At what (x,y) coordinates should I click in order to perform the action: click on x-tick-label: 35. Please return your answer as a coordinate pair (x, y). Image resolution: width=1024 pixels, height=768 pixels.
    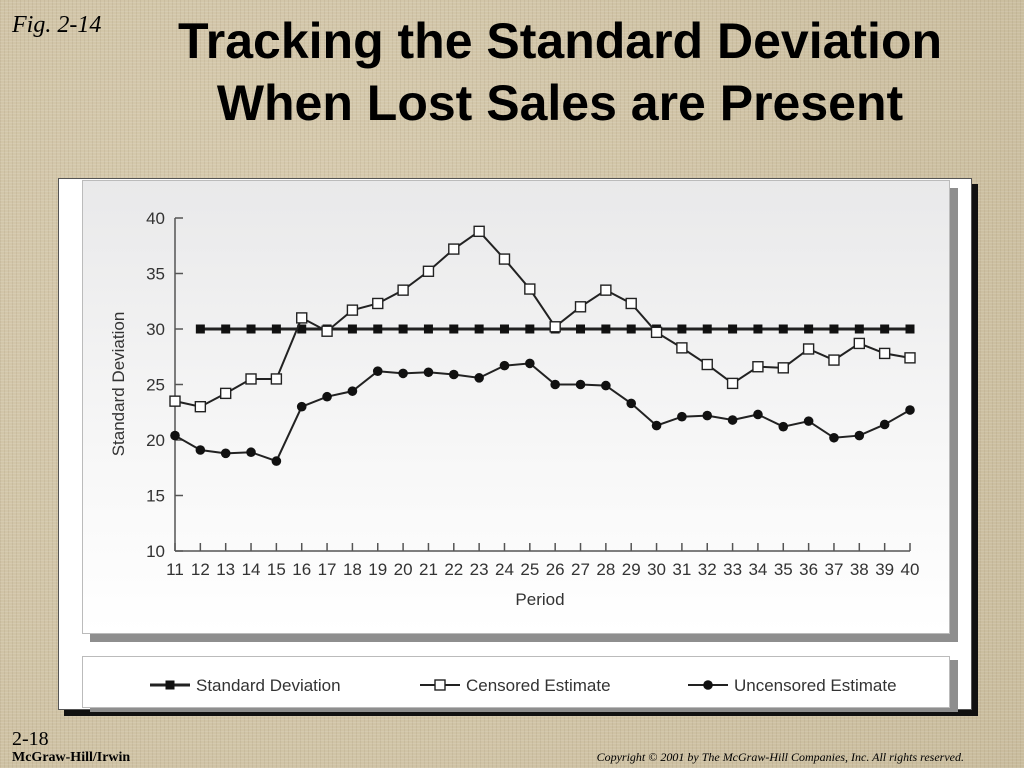
    Looking at the image, I should click on (783, 569).